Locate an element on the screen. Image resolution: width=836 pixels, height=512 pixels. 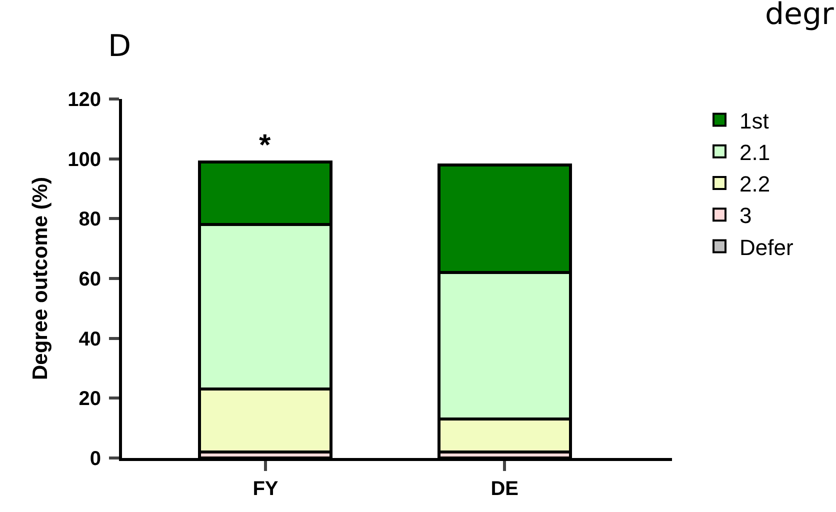
legend-label: 1st is located at coordinates (754, 121).